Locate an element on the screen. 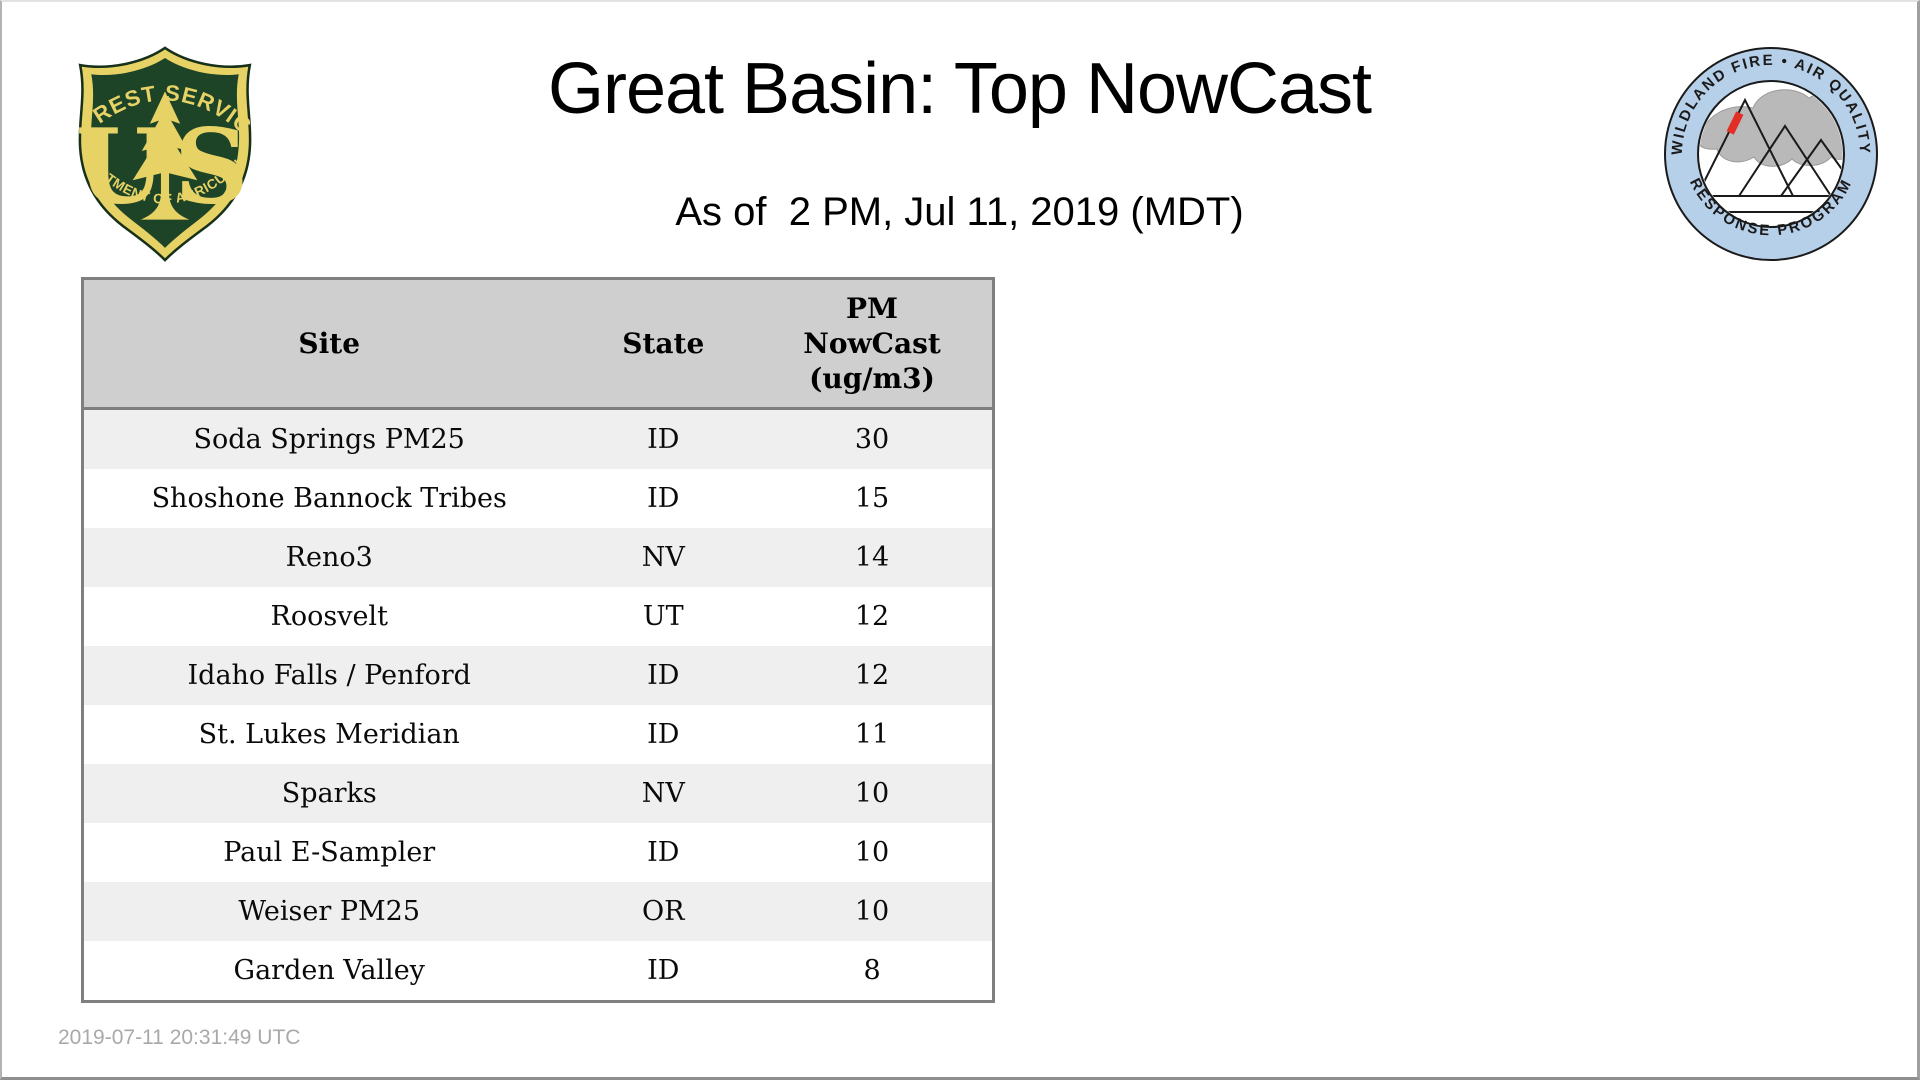 The image size is (1920, 1080). mountains-icon is located at coordinates (1771, 155).